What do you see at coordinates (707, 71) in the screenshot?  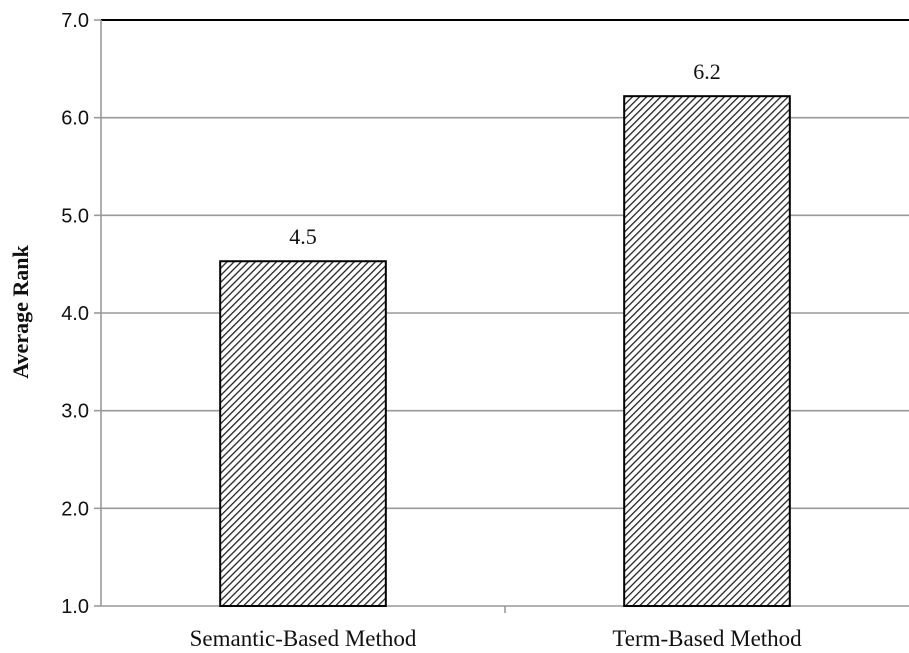 I see `data-label: 6.2` at bounding box center [707, 71].